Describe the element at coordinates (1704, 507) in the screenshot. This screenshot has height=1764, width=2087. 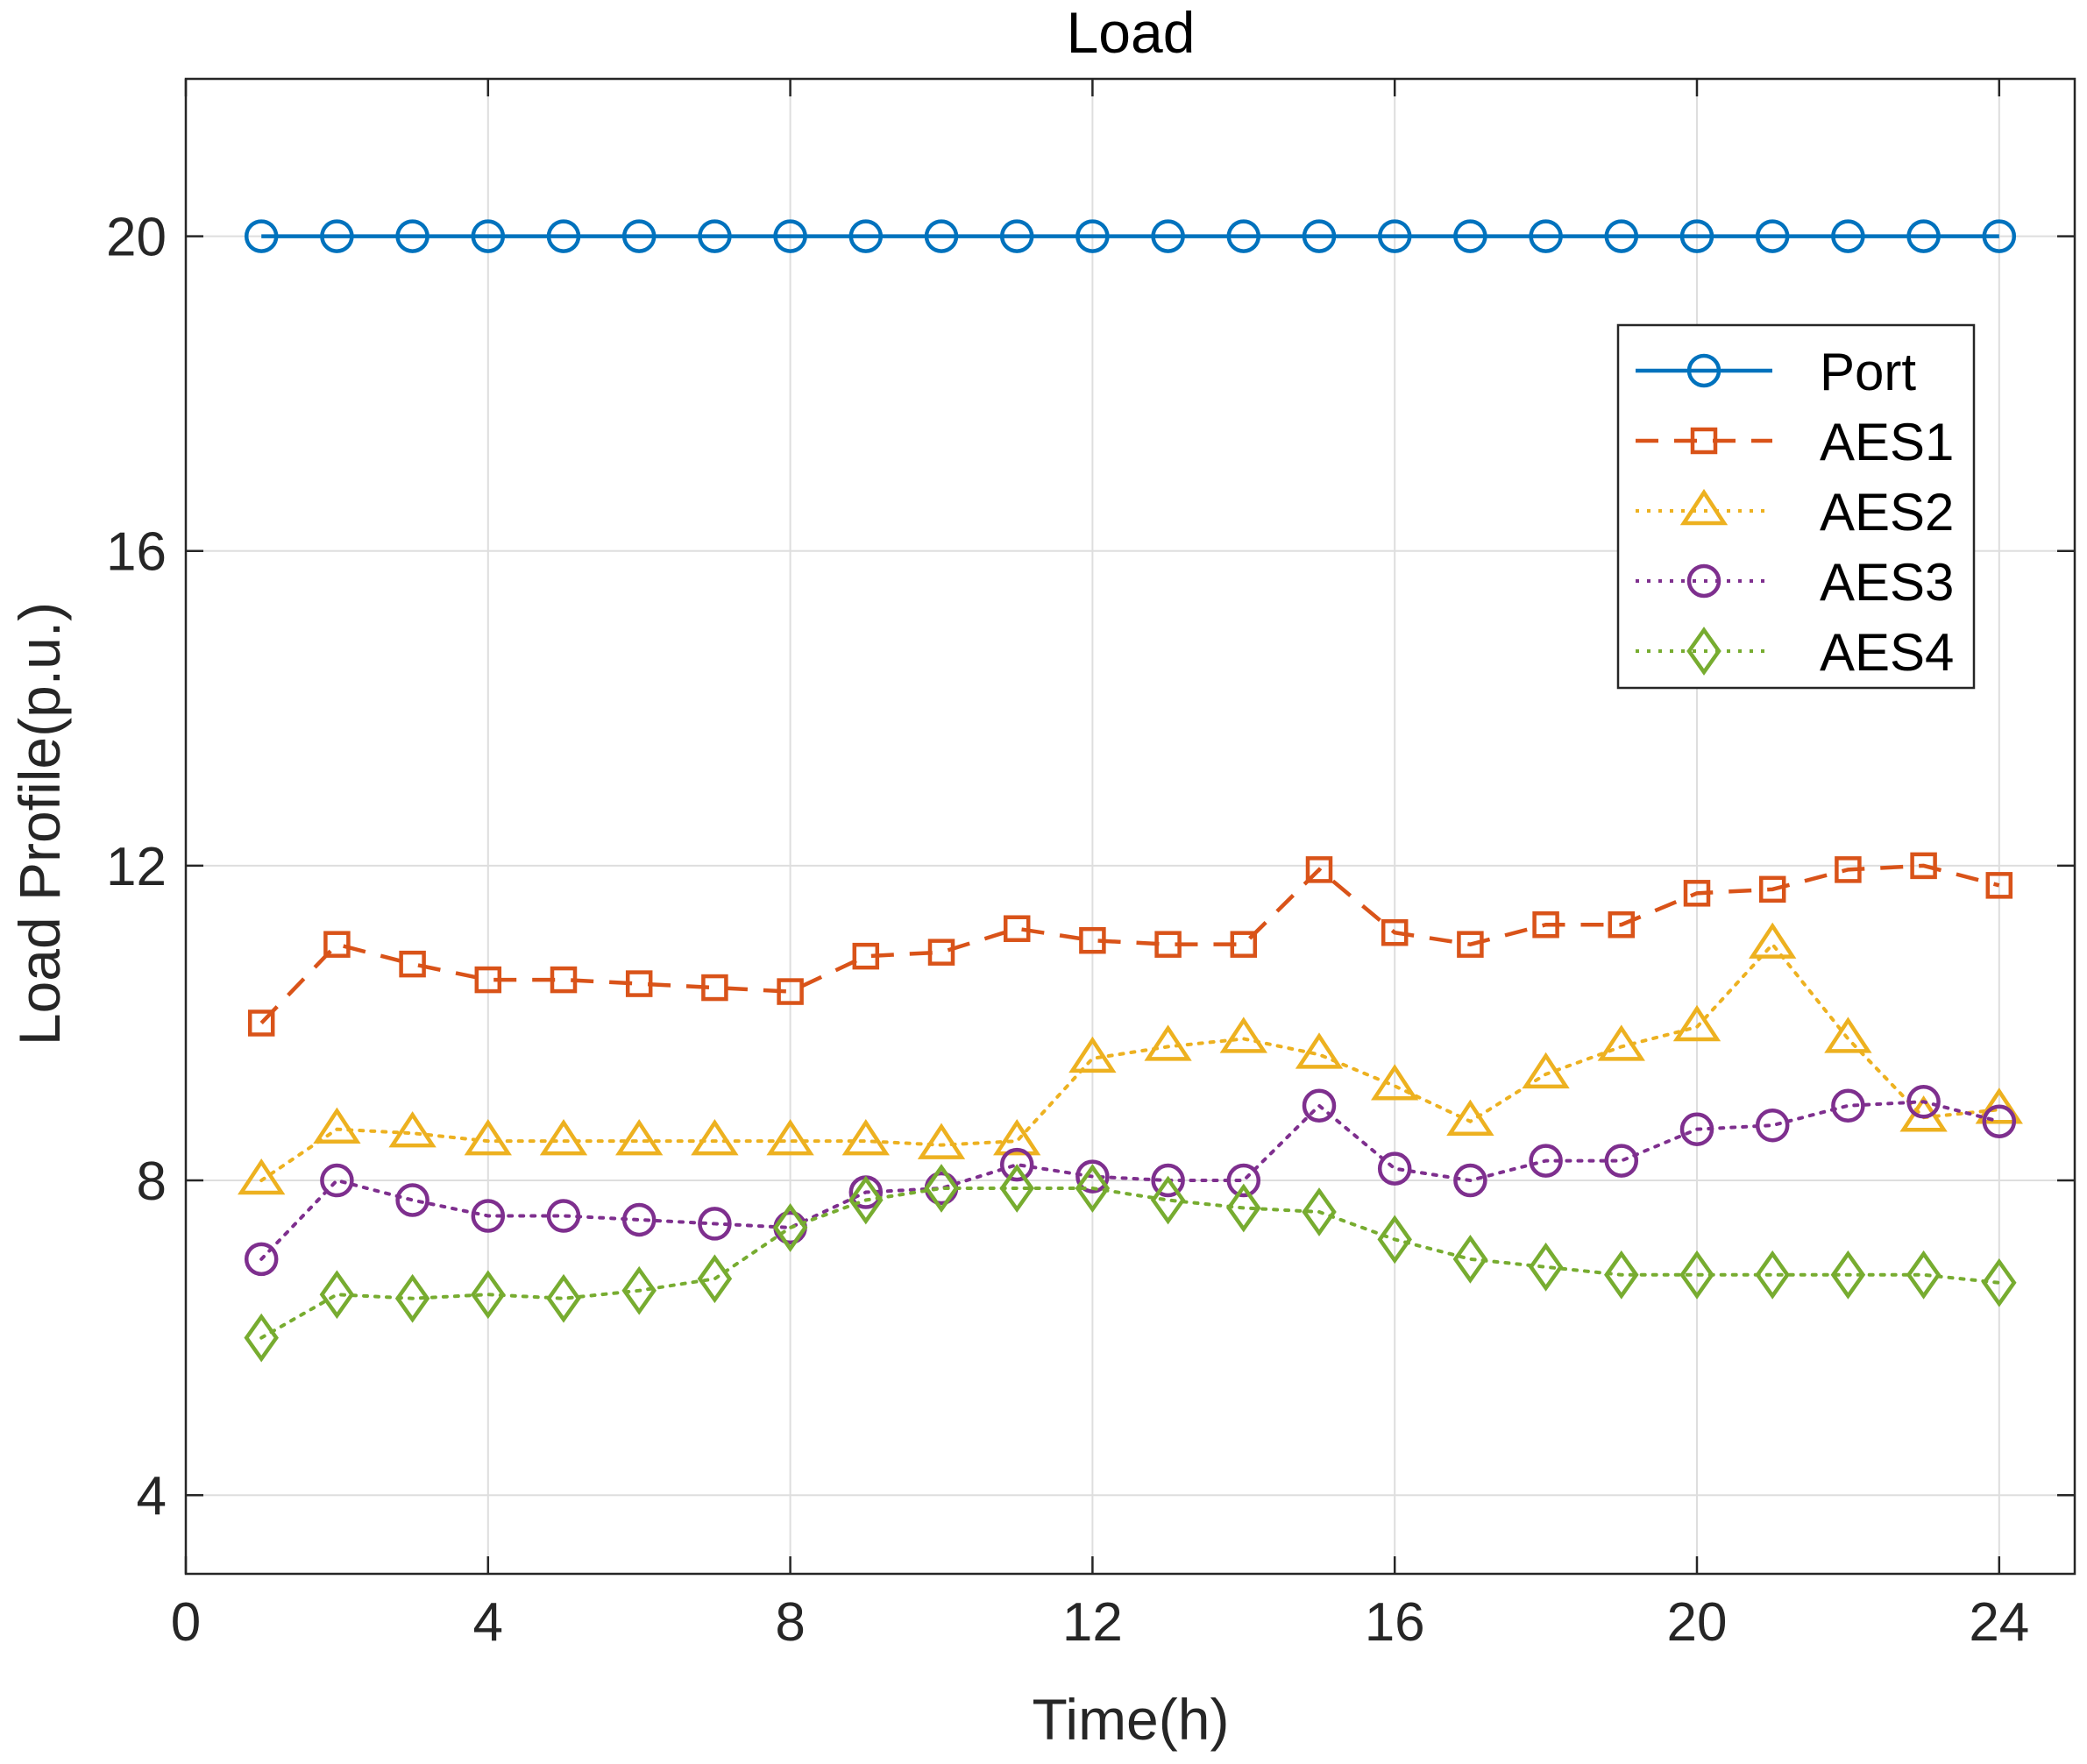
I see `legend-marker-aes2` at that location.